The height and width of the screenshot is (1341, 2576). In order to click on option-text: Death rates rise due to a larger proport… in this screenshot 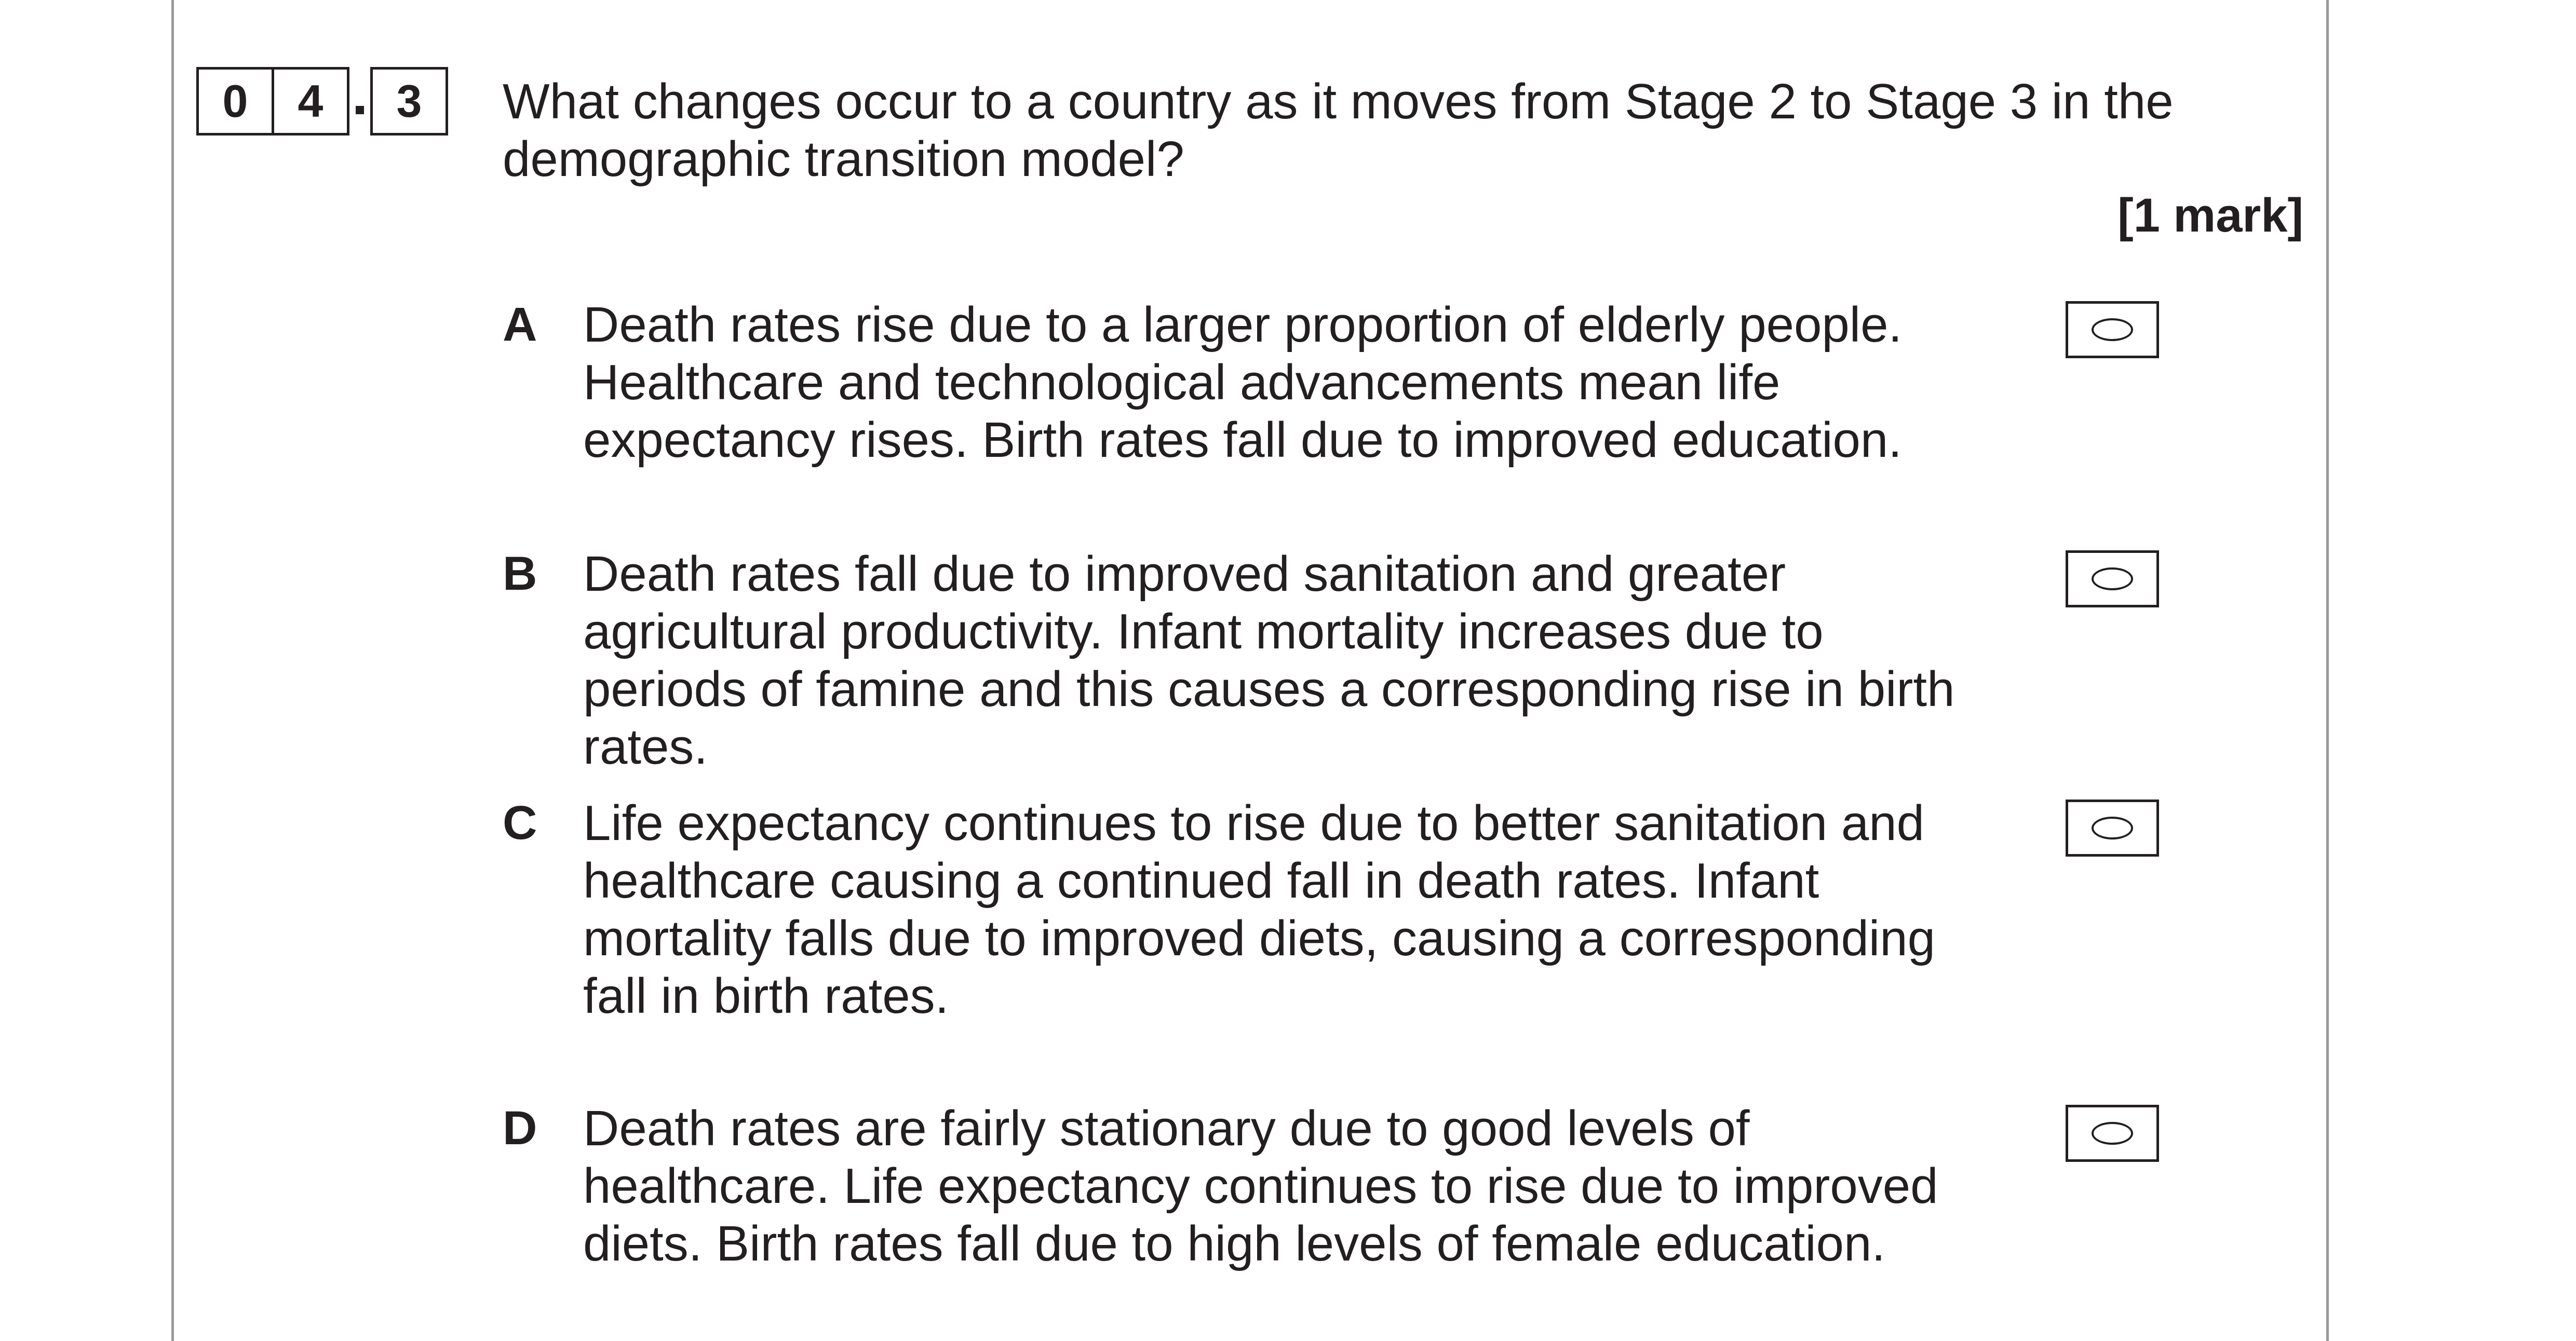, I will do `click(1243, 382)`.